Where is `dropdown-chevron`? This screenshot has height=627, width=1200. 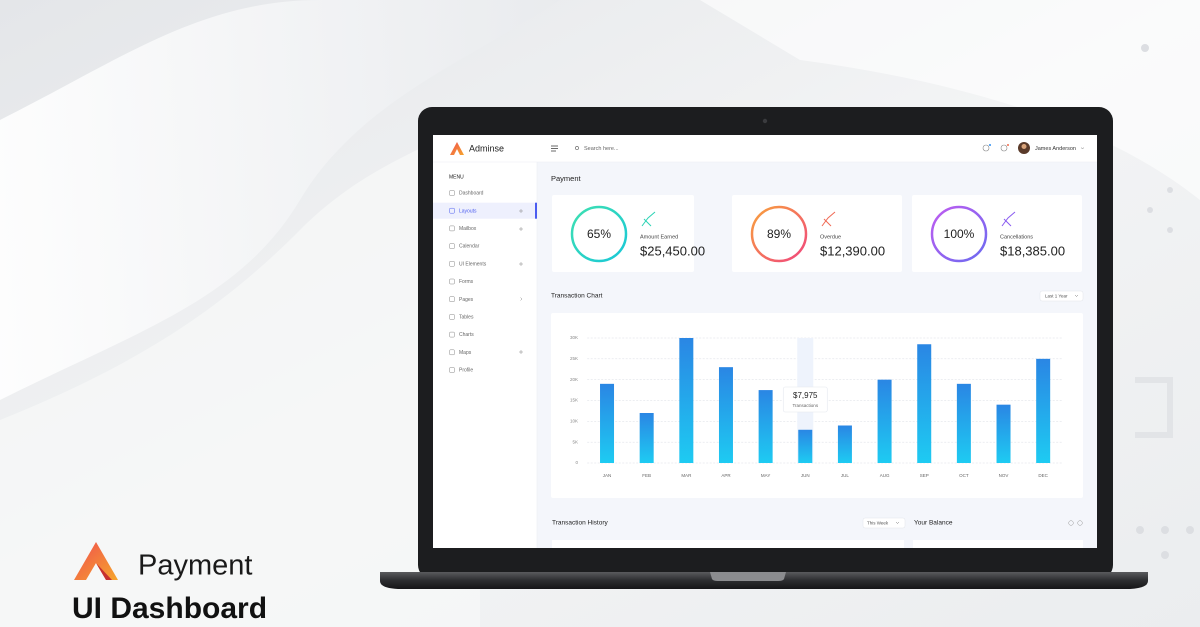
dropdown-chevron is located at coordinates (897, 522).